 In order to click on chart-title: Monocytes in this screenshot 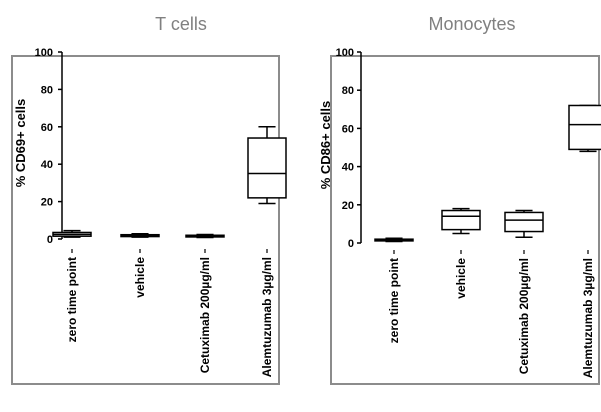, I will do `click(471, 24)`.